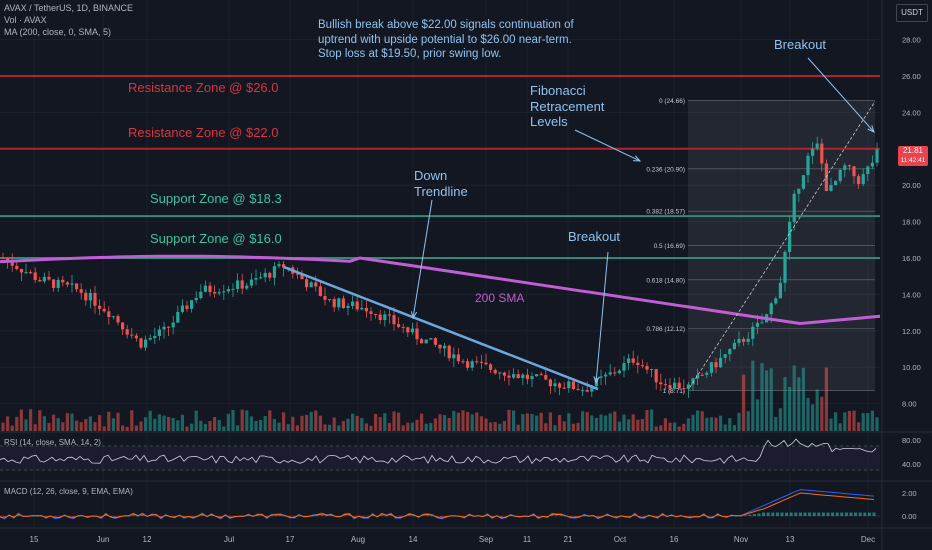 The image size is (932, 550). I want to click on down-trendline-label-line: Trendline, so click(441, 191).